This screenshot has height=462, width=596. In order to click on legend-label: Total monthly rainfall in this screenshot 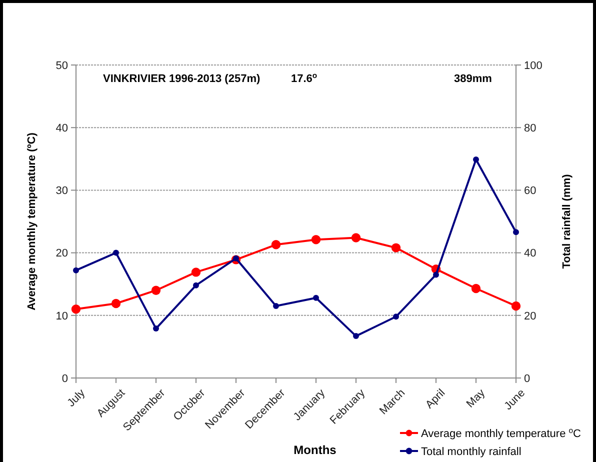, I will do `click(471, 452)`.